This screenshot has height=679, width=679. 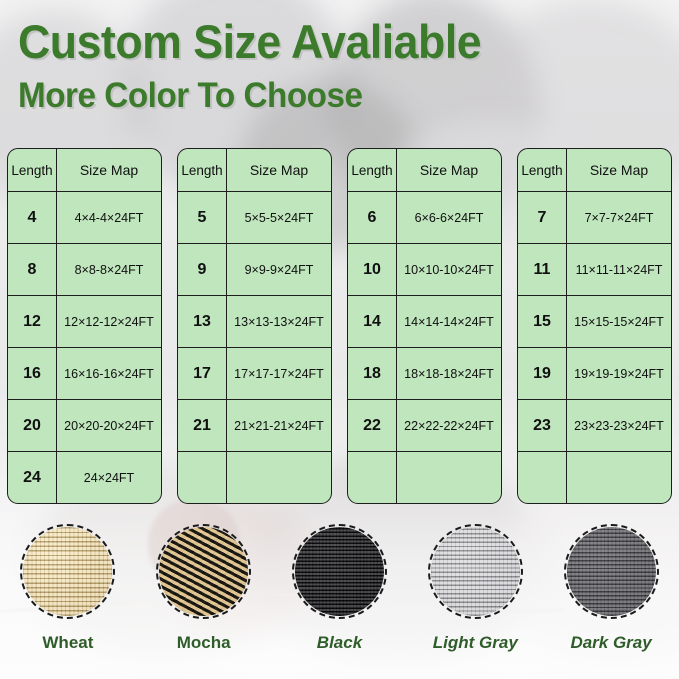 I want to click on table-row: 5 5×5-5×24FT, so click(x=254, y=218).